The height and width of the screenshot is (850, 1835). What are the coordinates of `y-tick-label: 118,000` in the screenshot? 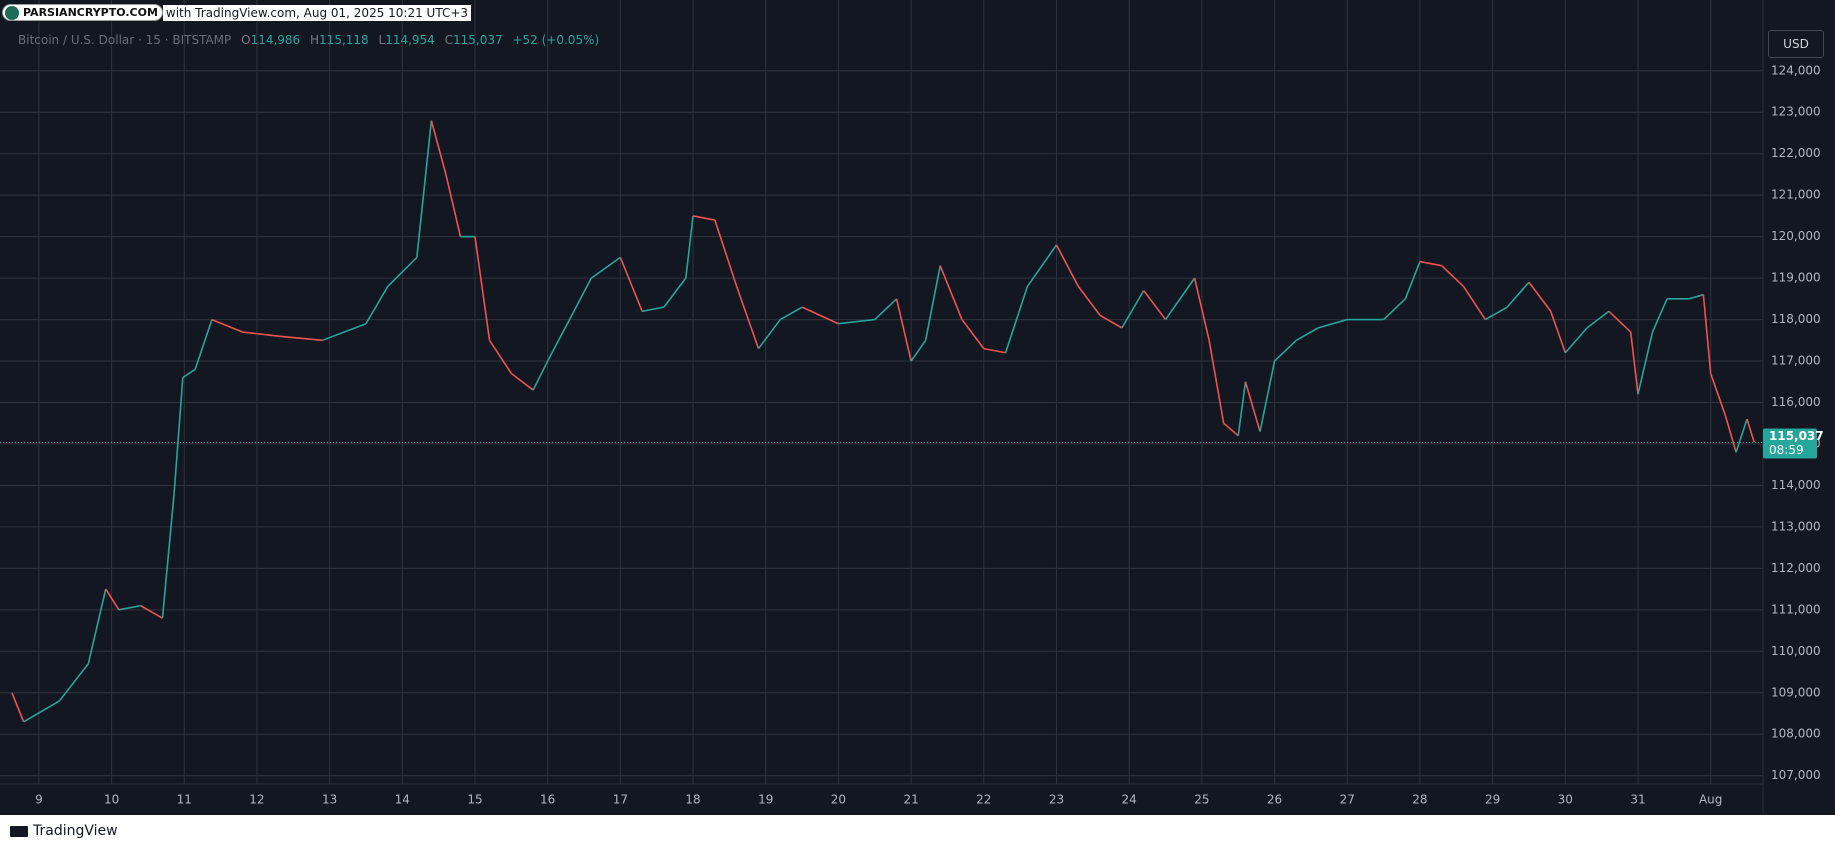 It's located at (1796, 319).